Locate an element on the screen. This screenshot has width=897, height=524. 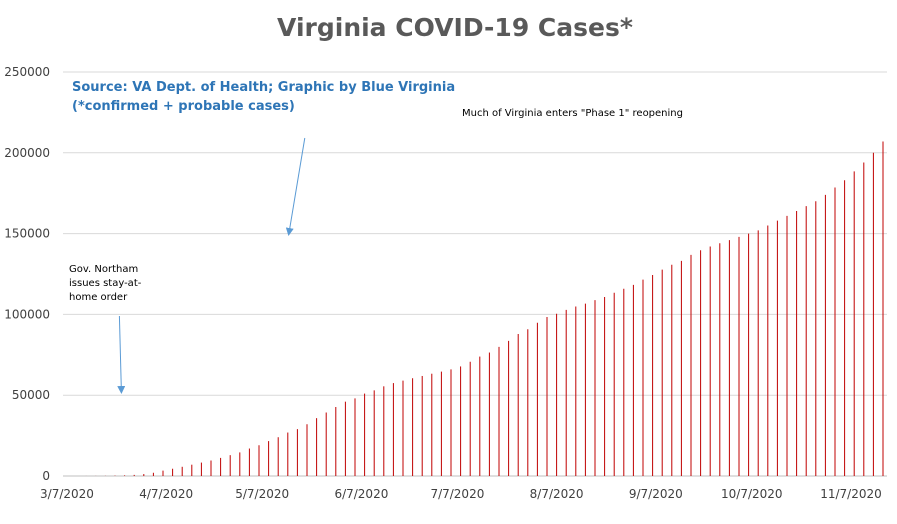
y-tick-label: 250000 is located at coordinates (27, 72).